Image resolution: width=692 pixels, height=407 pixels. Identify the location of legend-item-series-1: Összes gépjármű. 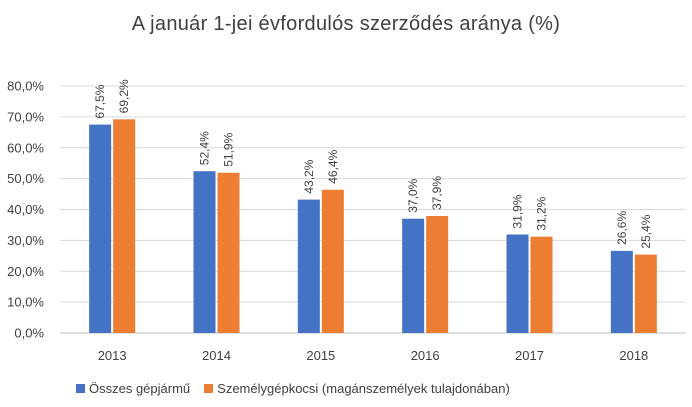
(133, 388).